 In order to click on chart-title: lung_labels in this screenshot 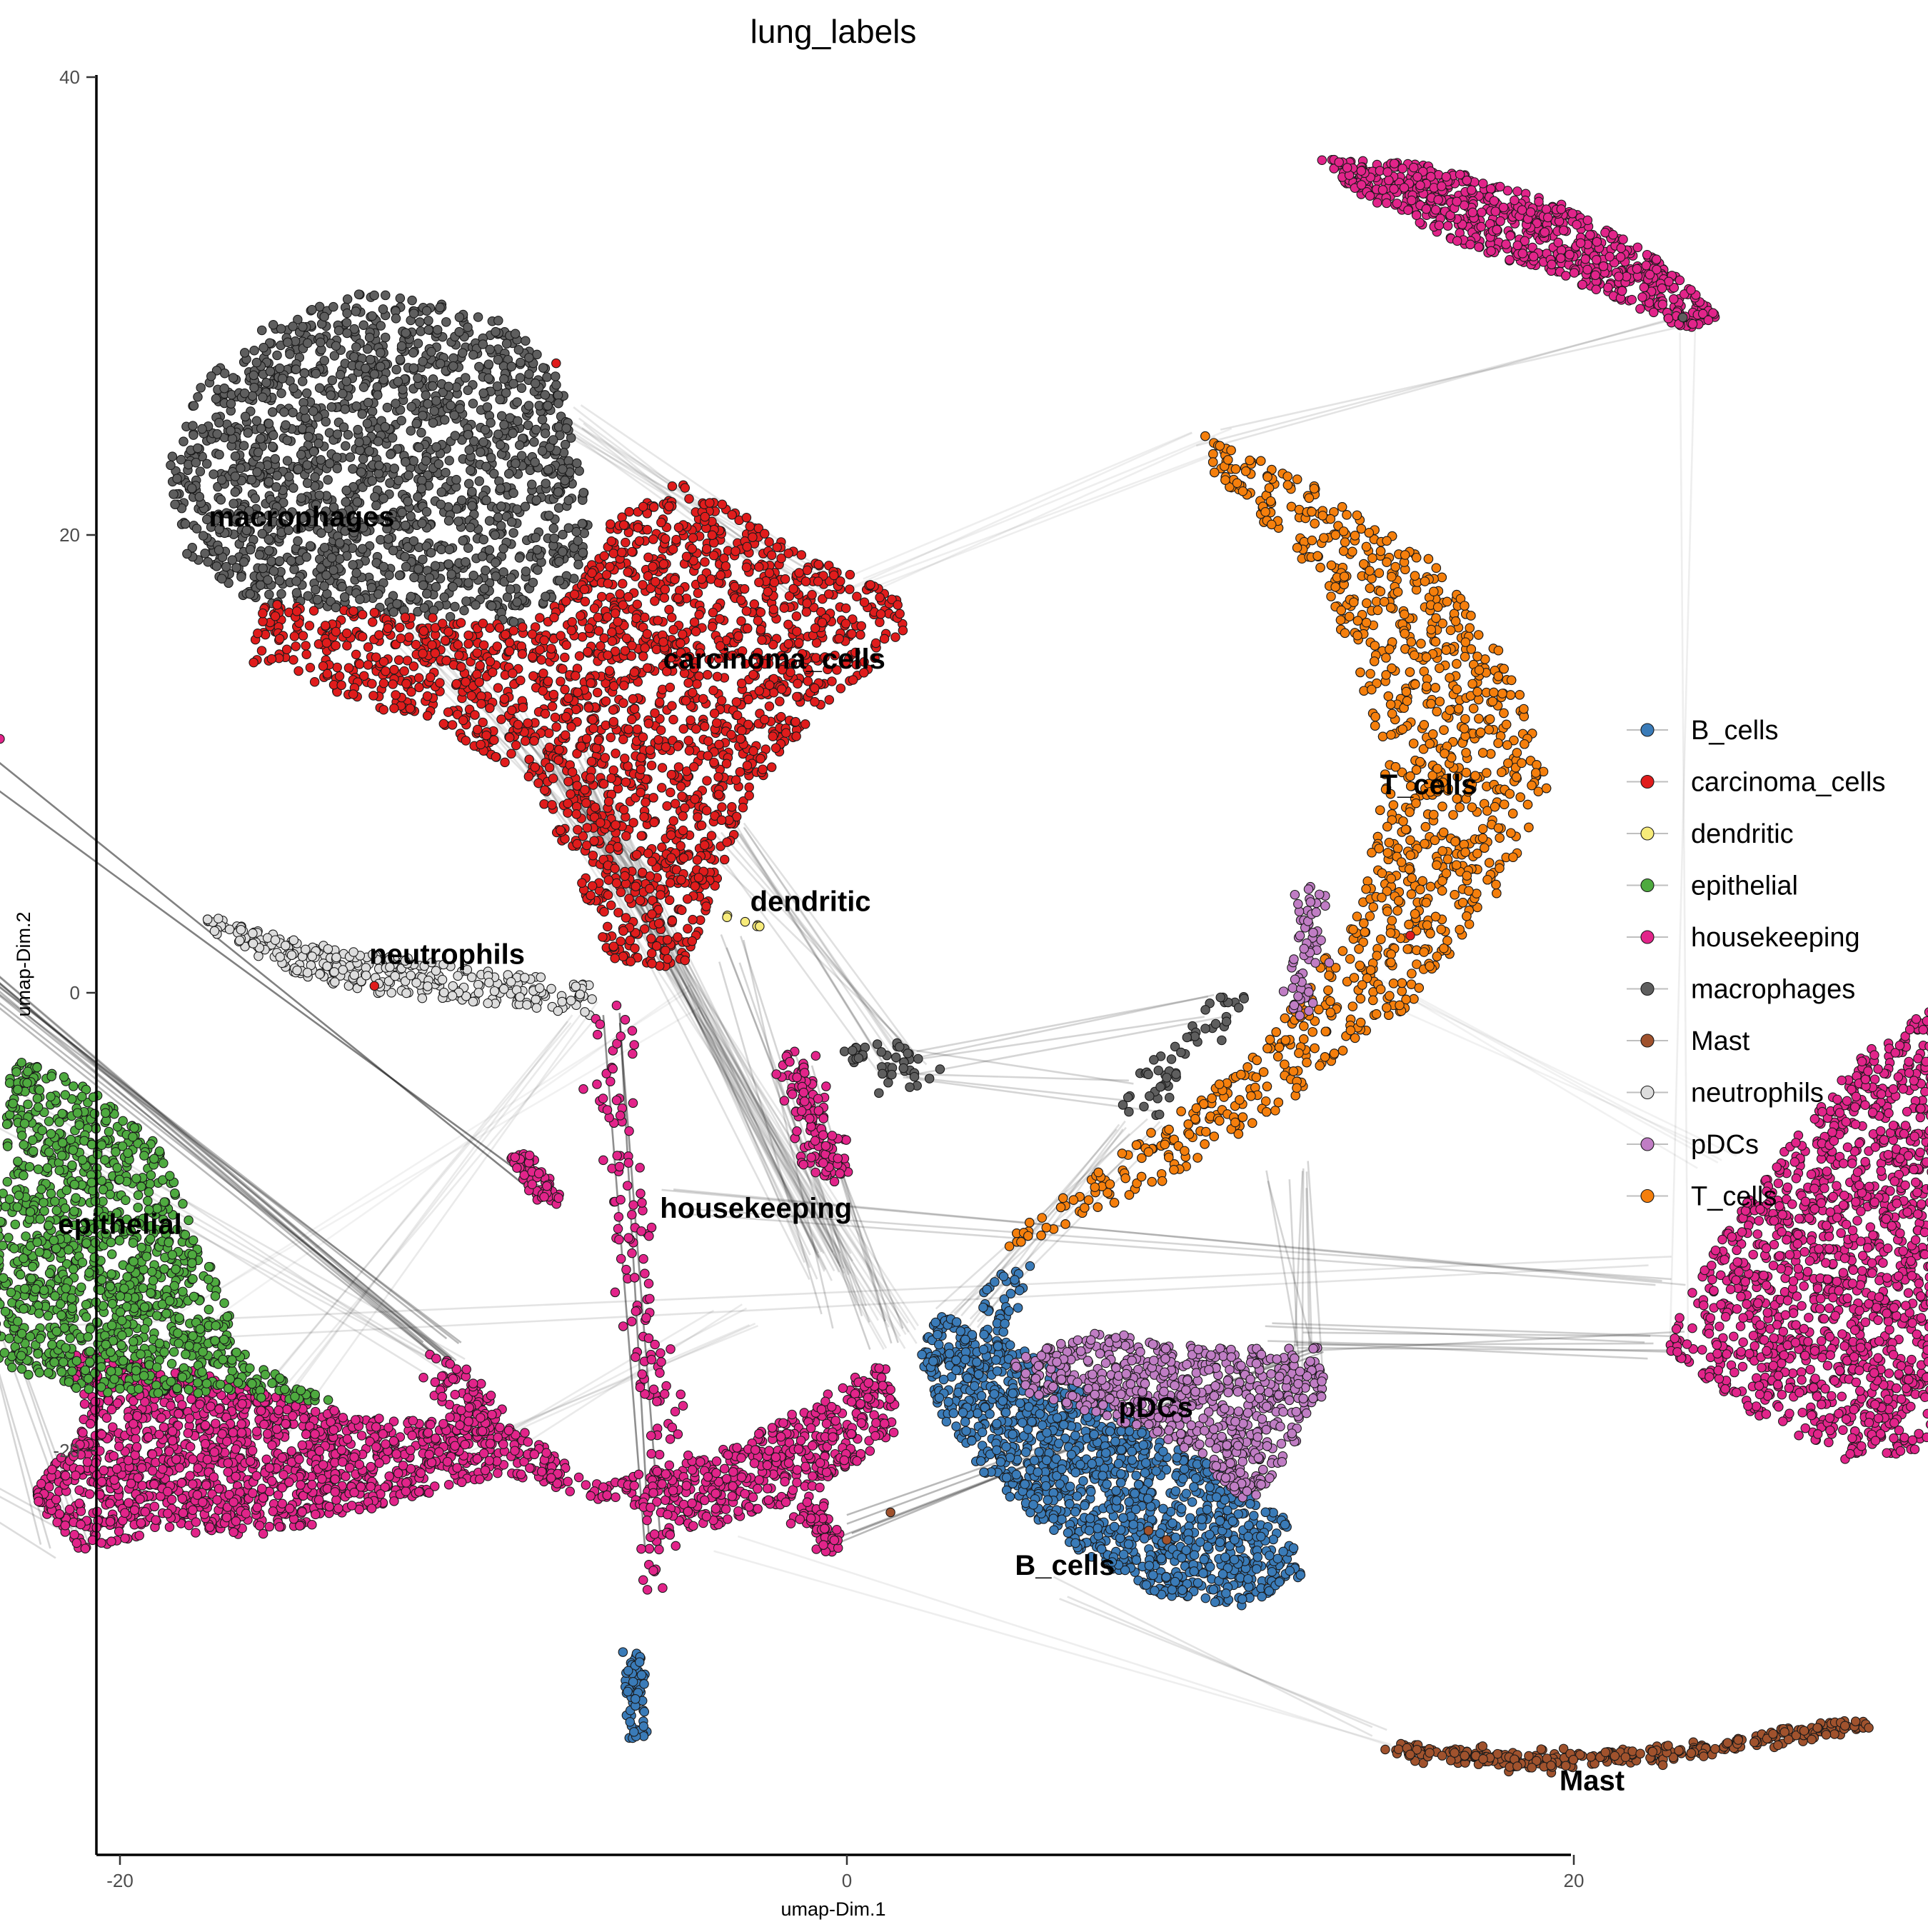, I will do `click(833, 31)`.